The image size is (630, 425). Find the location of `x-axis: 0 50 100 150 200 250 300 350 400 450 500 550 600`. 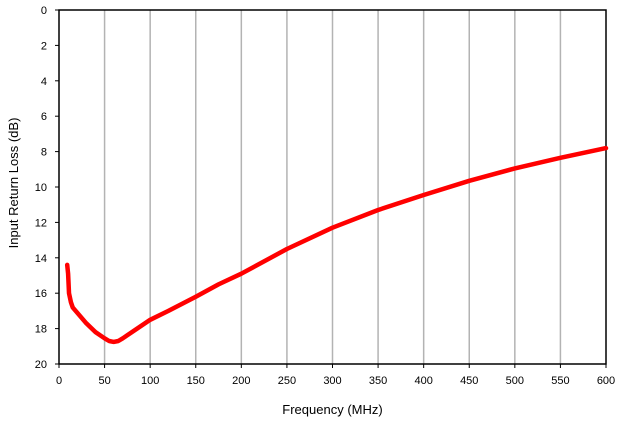

x-axis: 0 50 100 150 200 250 300 350 400 450 500 550 600 is located at coordinates (335, 375).